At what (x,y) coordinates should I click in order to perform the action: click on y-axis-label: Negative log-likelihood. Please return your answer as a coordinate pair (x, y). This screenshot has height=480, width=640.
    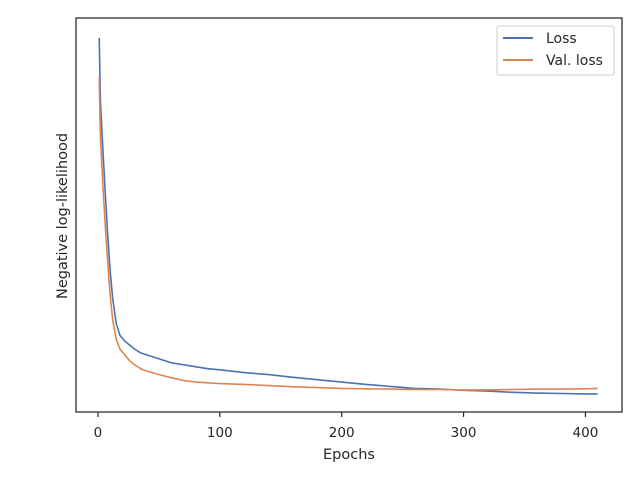
    Looking at the image, I should click on (63, 216).